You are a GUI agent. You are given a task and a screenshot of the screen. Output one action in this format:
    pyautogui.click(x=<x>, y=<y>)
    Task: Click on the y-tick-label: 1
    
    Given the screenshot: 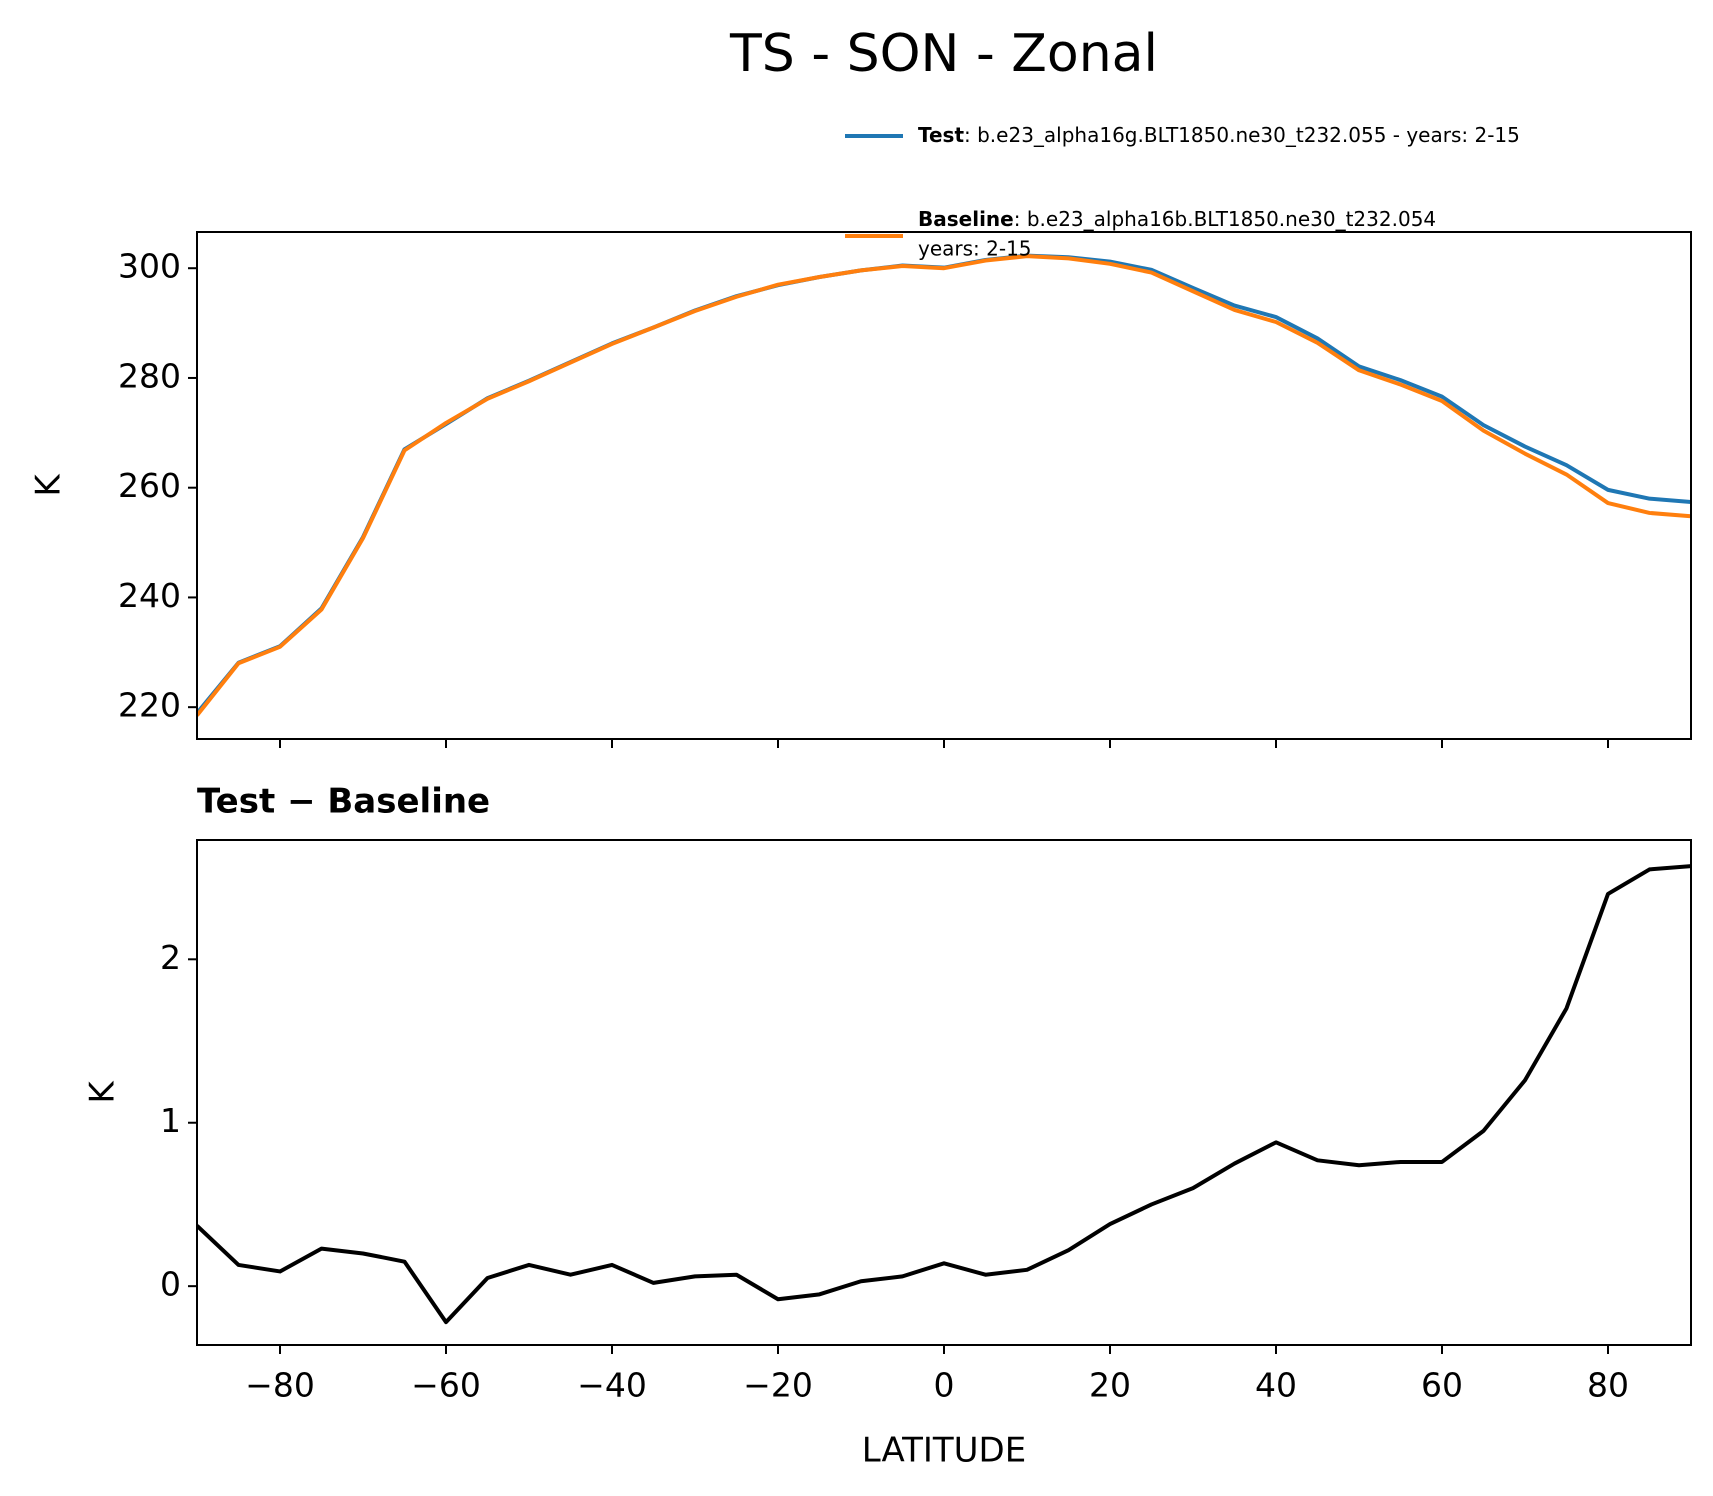 What is the action you would take?
    pyautogui.click(x=170, y=1120)
    